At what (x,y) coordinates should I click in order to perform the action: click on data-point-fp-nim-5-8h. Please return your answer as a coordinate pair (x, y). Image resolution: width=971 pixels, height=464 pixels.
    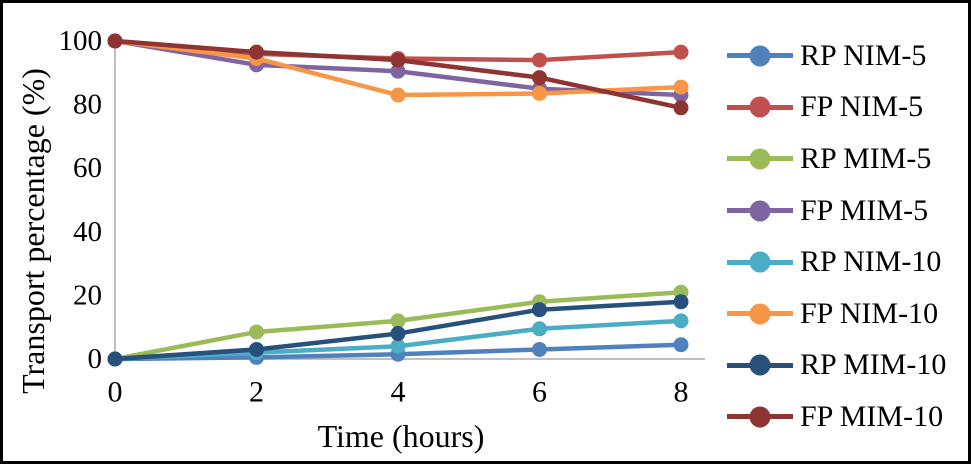
    Looking at the image, I should click on (681, 52).